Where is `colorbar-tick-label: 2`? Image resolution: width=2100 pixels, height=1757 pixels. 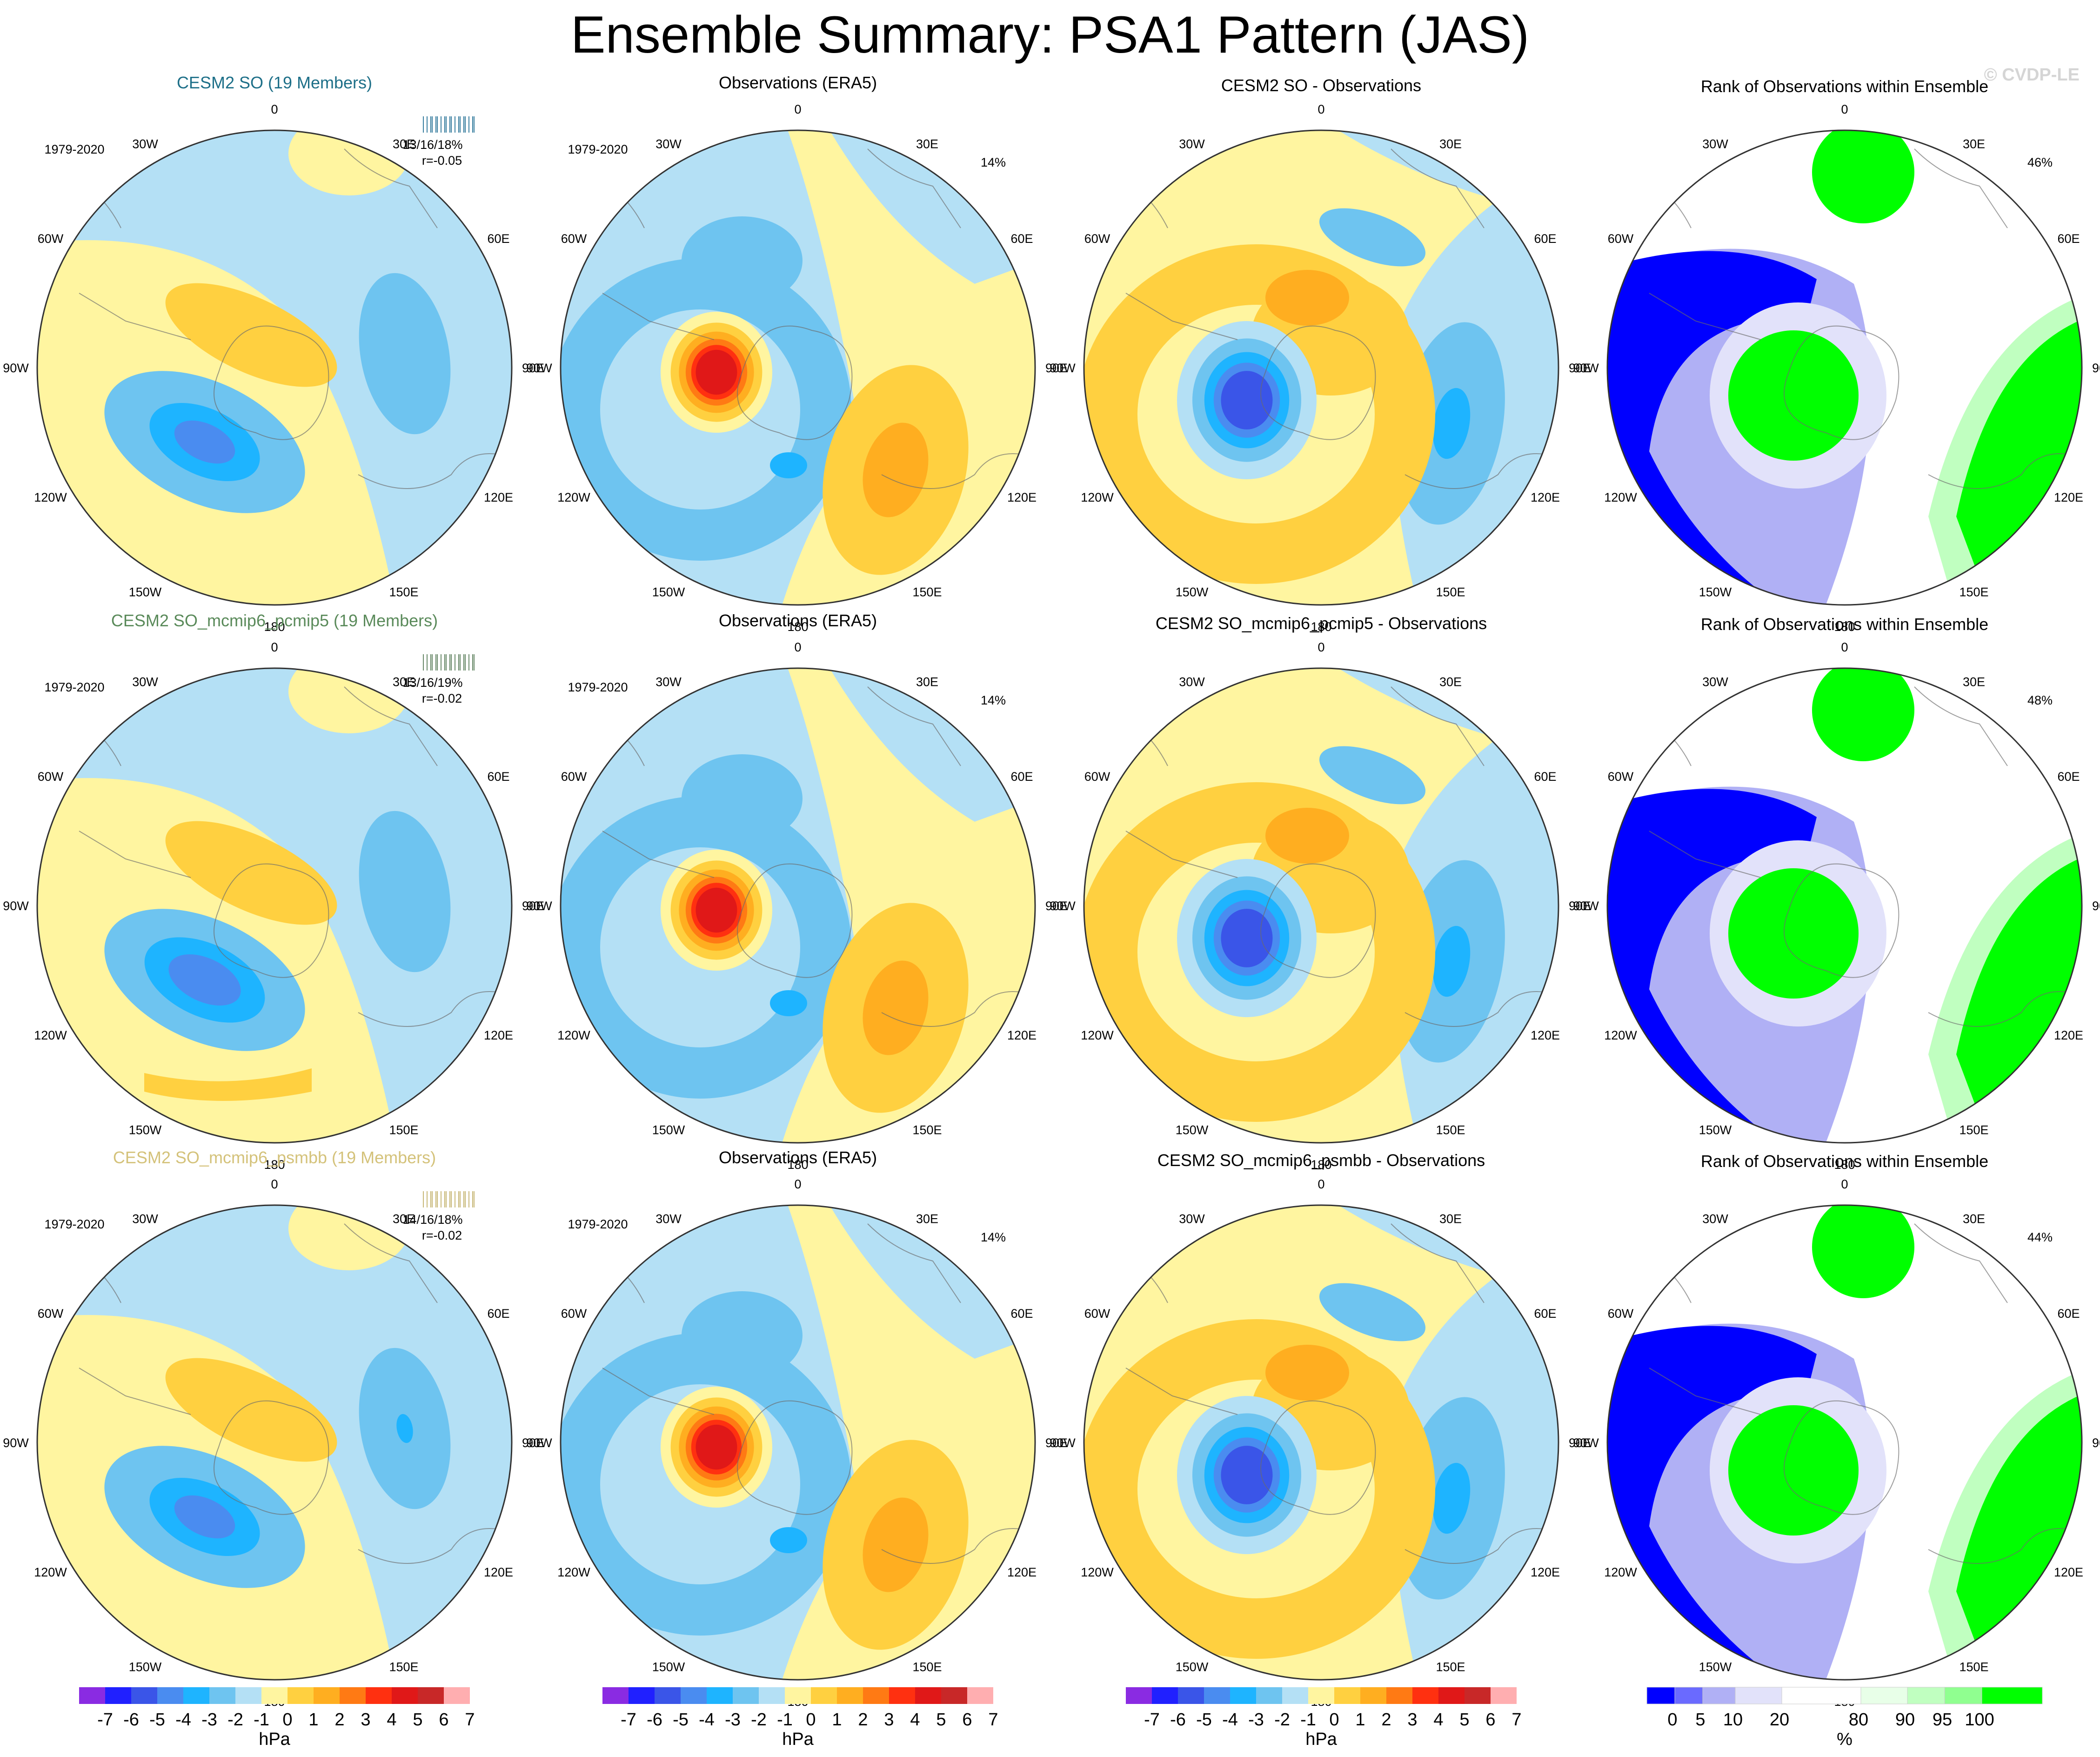
colorbar-tick-label: 2 is located at coordinates (339, 1720).